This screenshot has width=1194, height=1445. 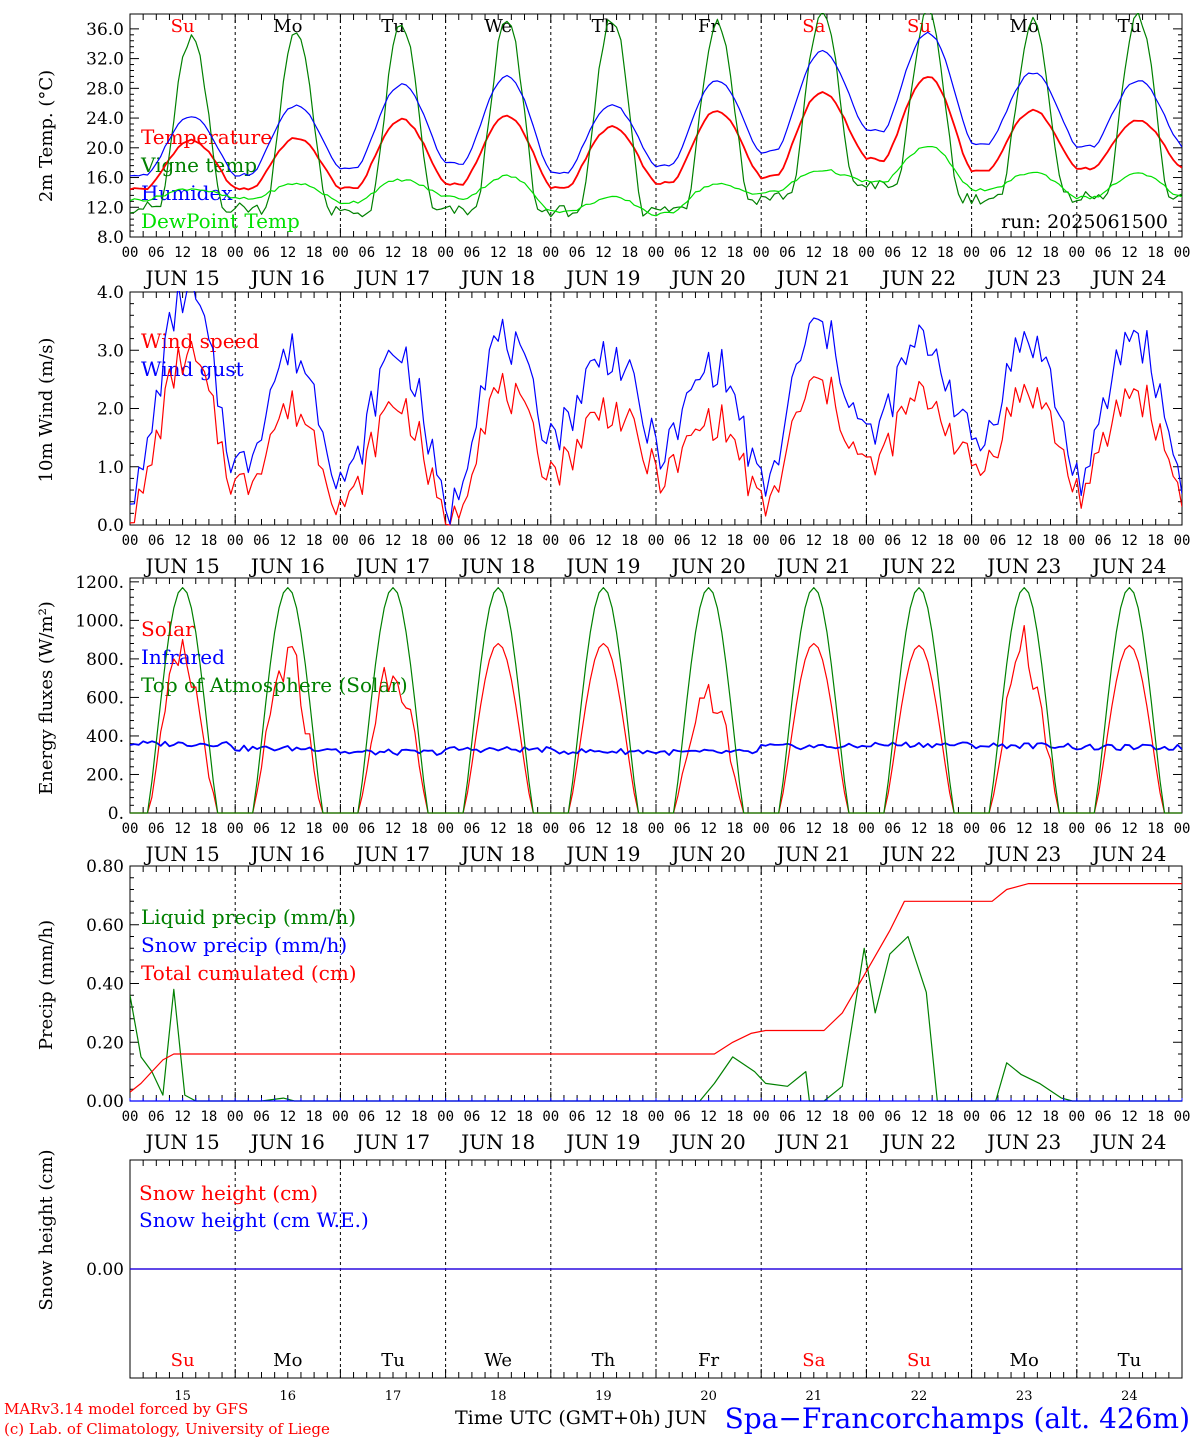 I want to click on legend-entry: Wind speed, so click(x=200, y=341).